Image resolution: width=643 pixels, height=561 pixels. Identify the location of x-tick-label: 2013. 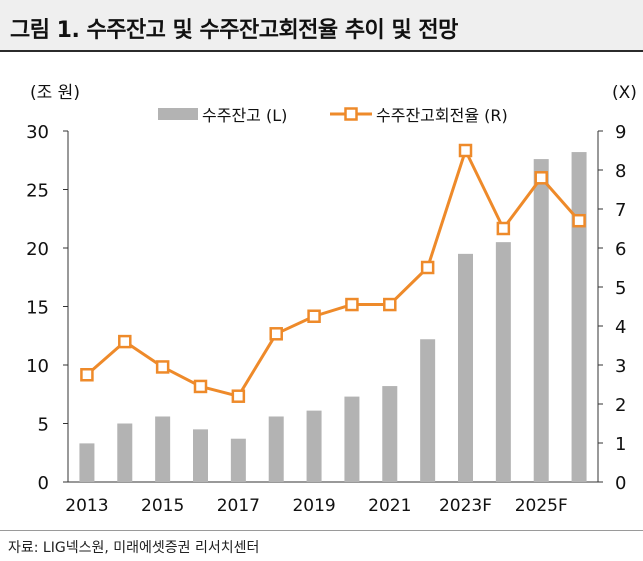
(86, 506).